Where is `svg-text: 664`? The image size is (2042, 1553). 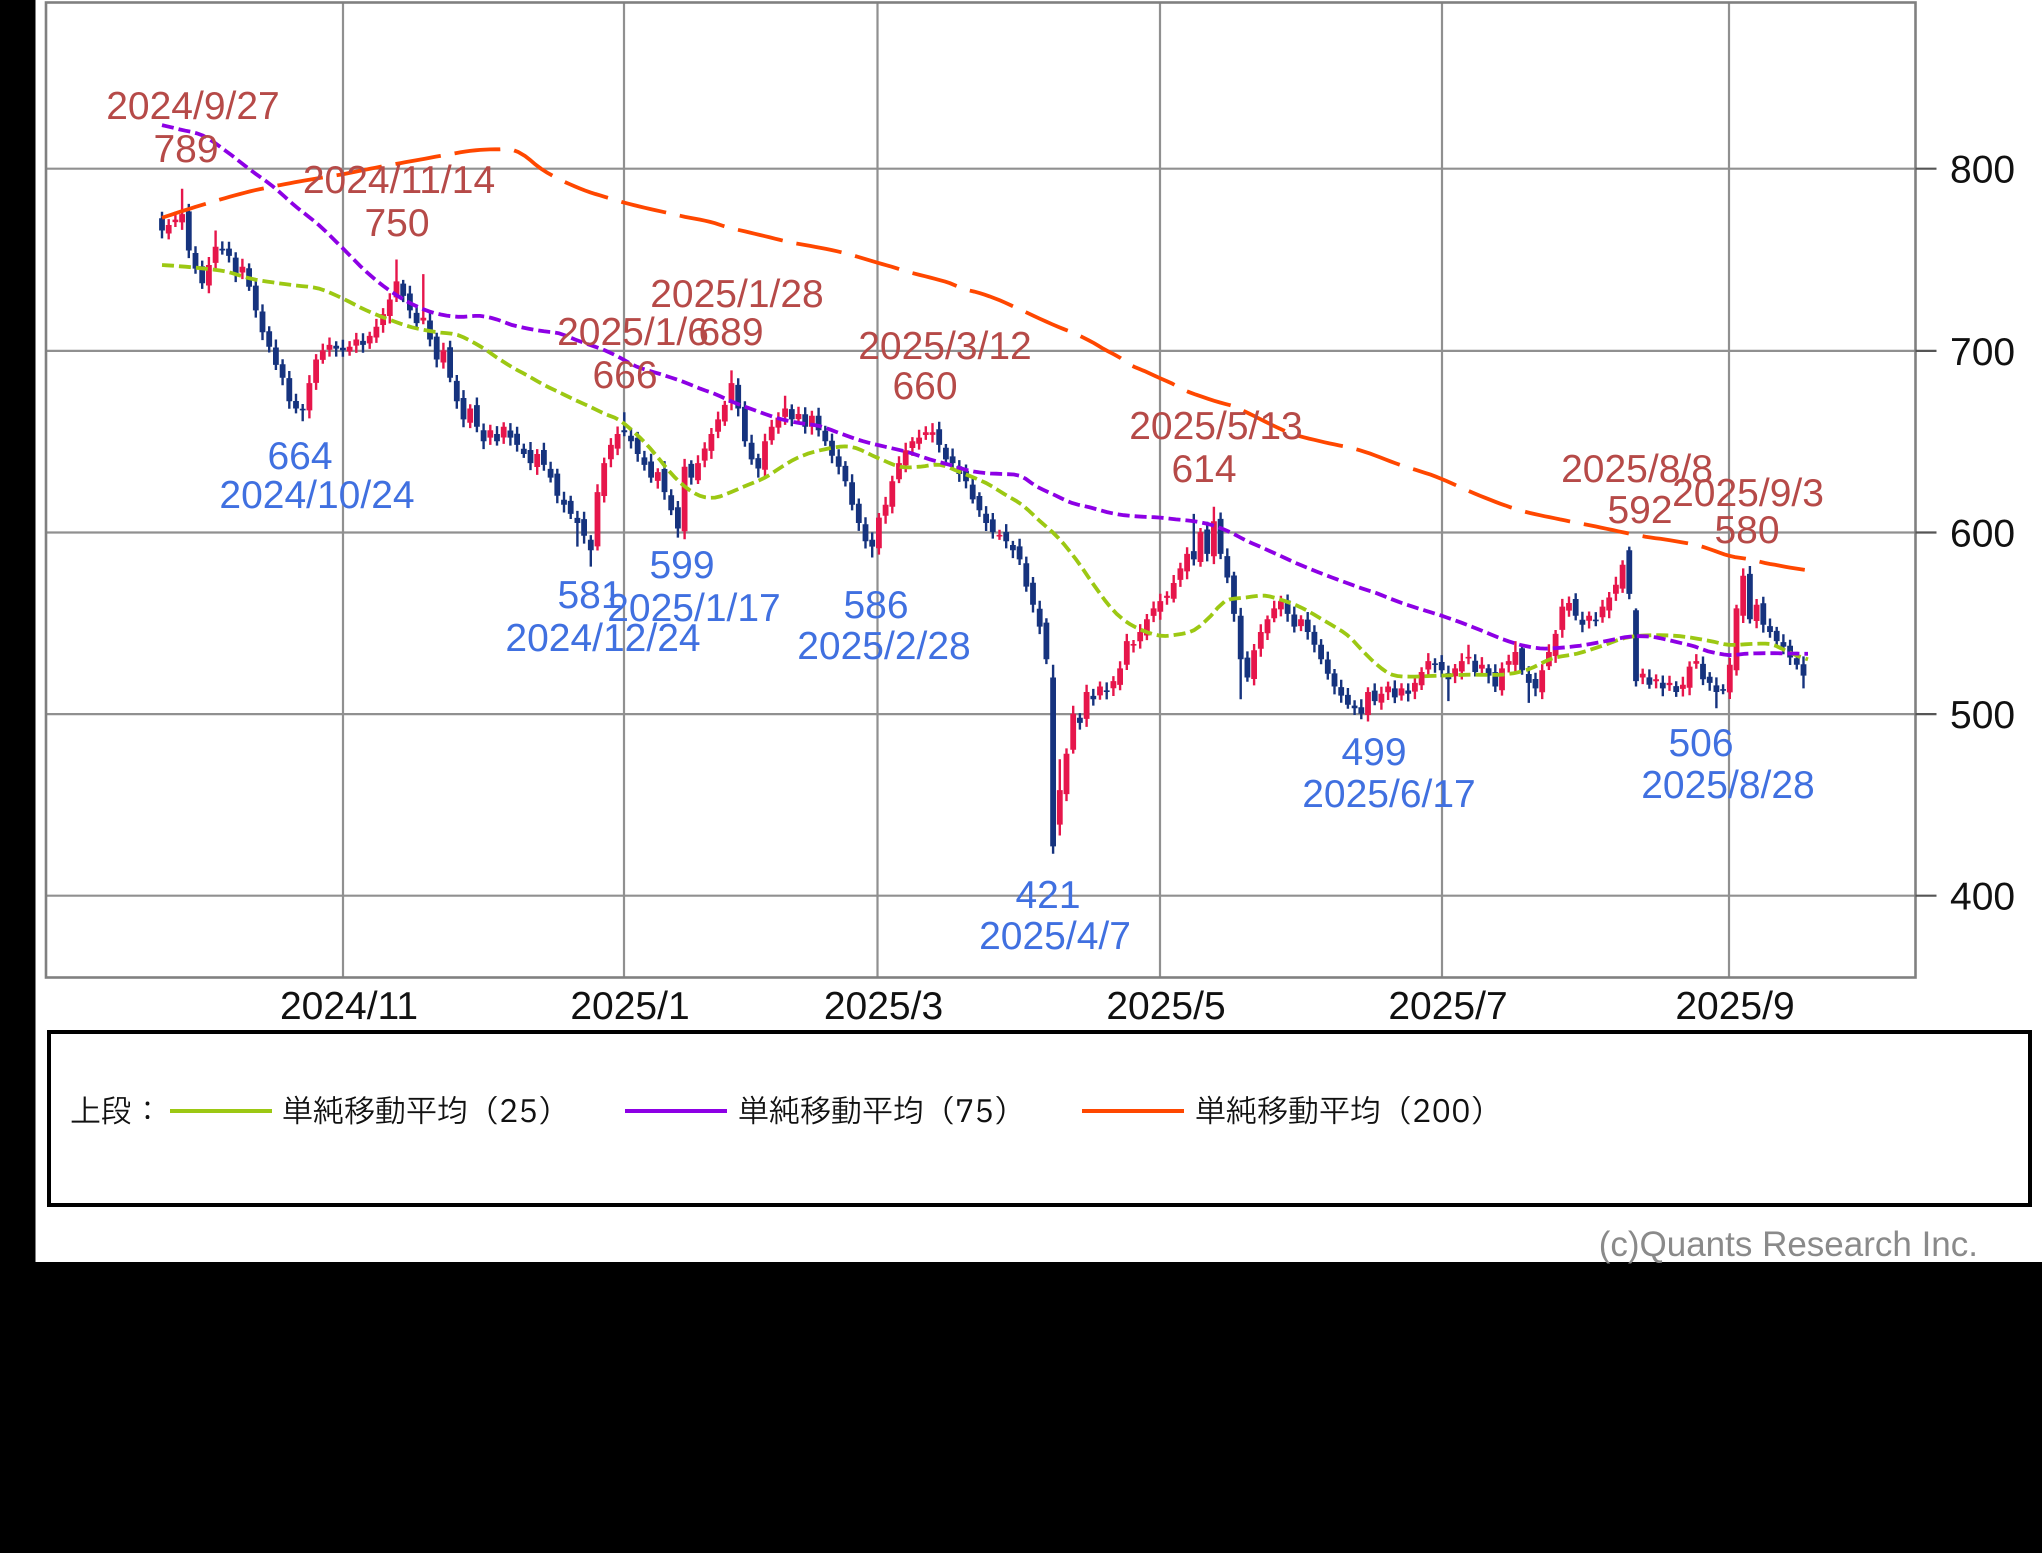 svg-text: 664 is located at coordinates (299, 456).